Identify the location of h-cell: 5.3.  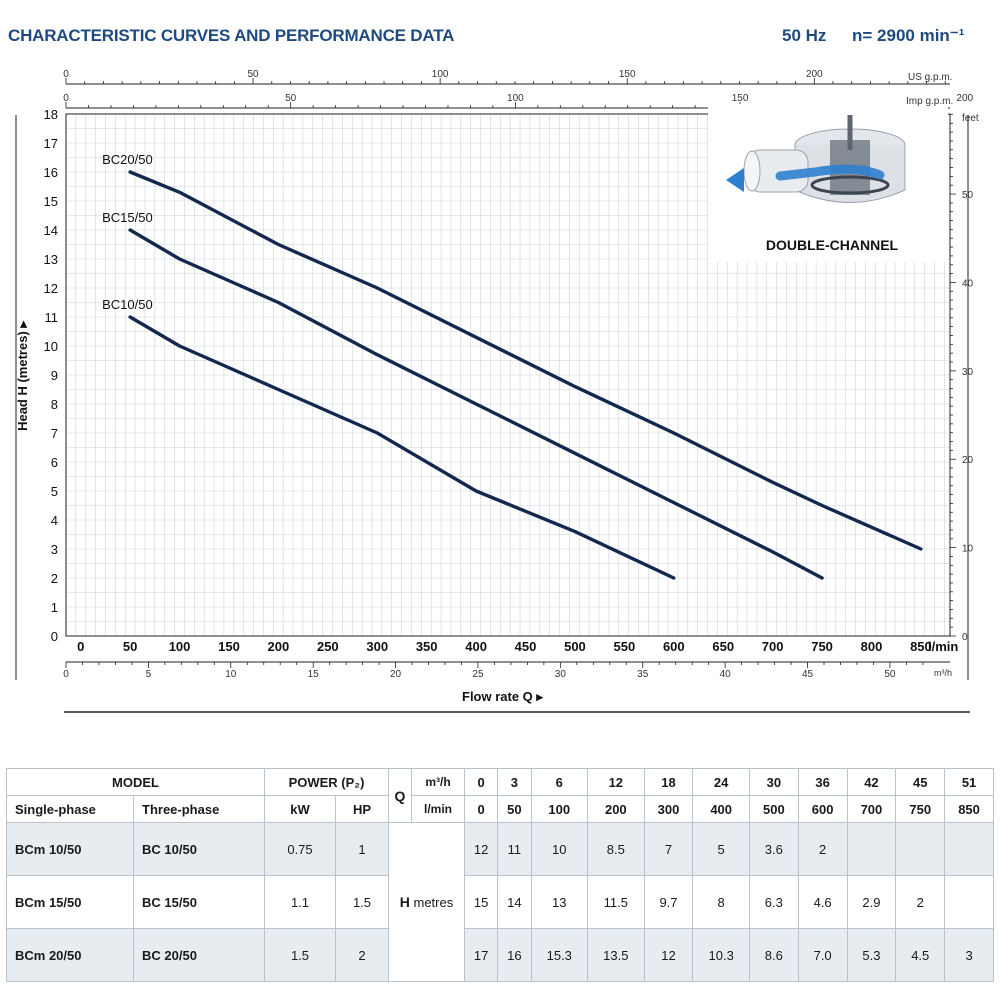
(871, 955).